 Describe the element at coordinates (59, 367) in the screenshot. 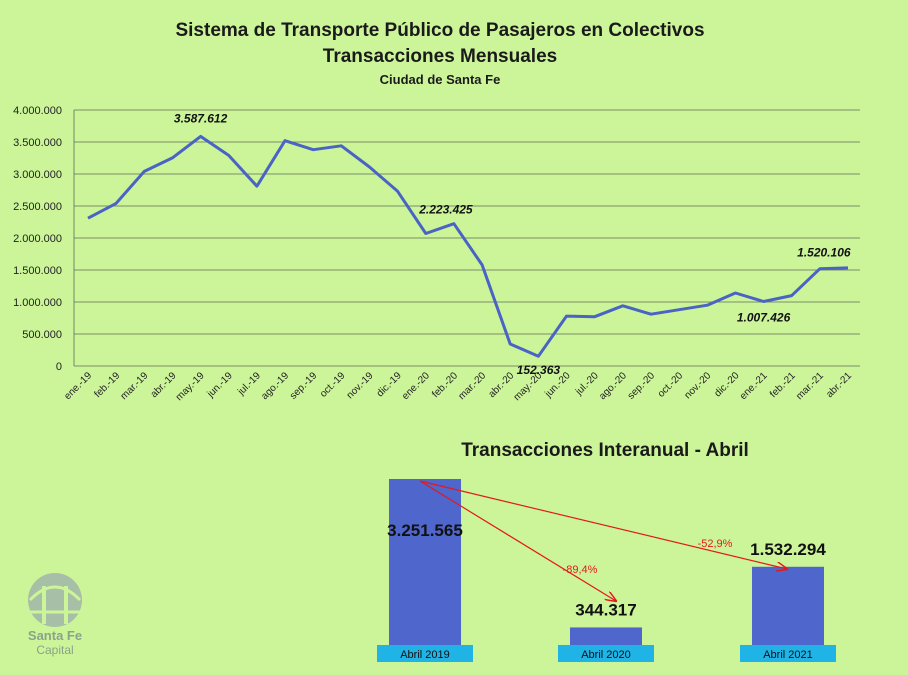

I see `y-tick-label: 0` at that location.